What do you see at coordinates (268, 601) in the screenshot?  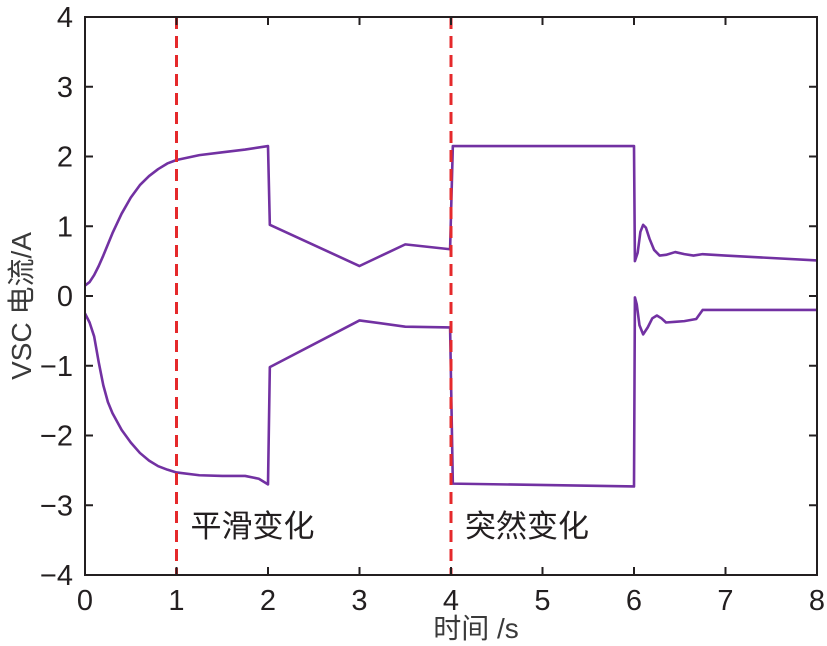 I see `x-tick-label: 2` at bounding box center [268, 601].